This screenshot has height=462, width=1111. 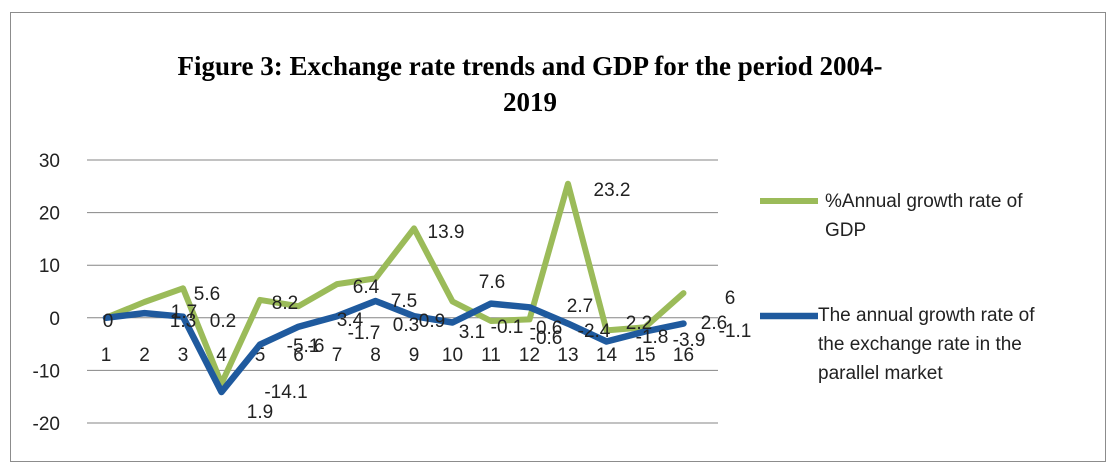 What do you see at coordinates (580, 306) in the screenshot?
I see `data-label-exchange: 2.7` at bounding box center [580, 306].